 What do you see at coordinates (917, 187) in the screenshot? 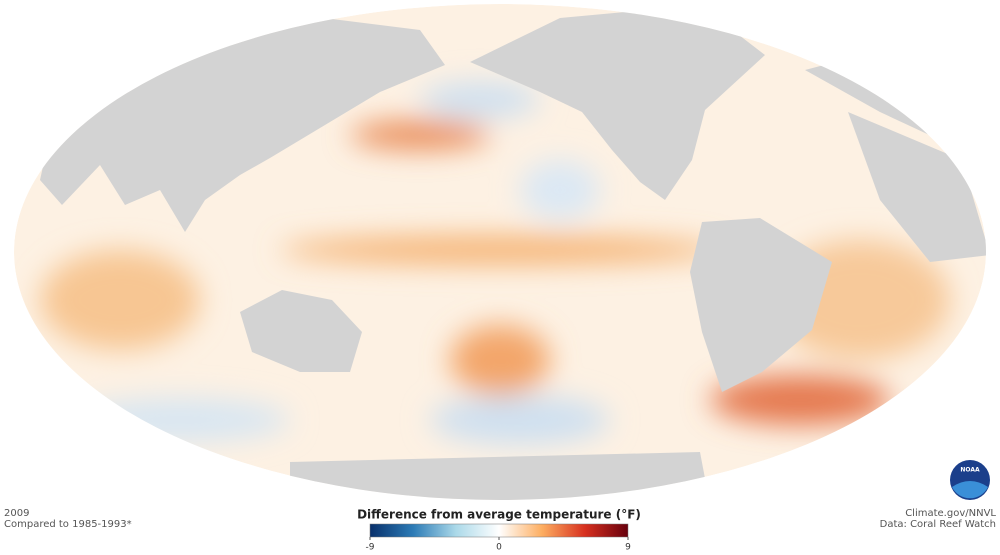
I see `land-africa` at bounding box center [917, 187].